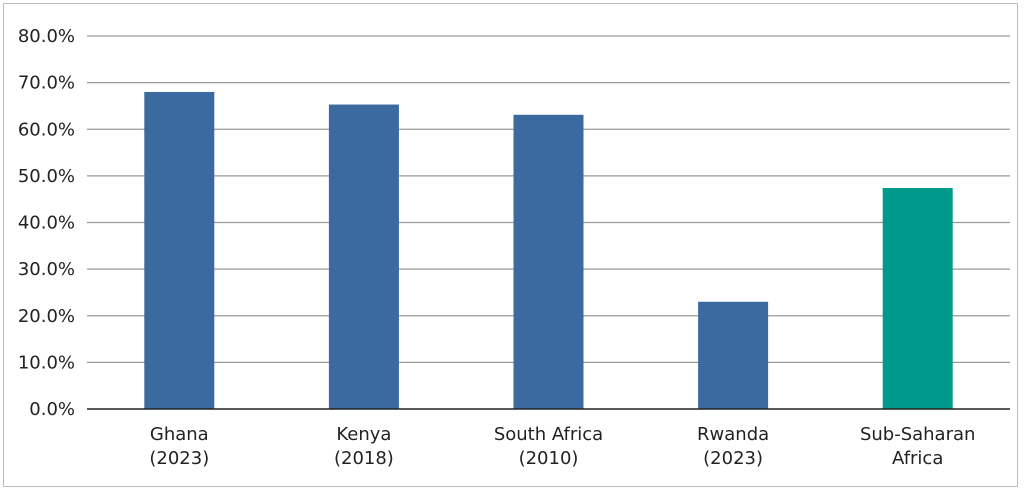 This screenshot has height=494, width=1024. What do you see at coordinates (364, 446) in the screenshot?
I see `x-category-label: Kenya (2018)` at bounding box center [364, 446].